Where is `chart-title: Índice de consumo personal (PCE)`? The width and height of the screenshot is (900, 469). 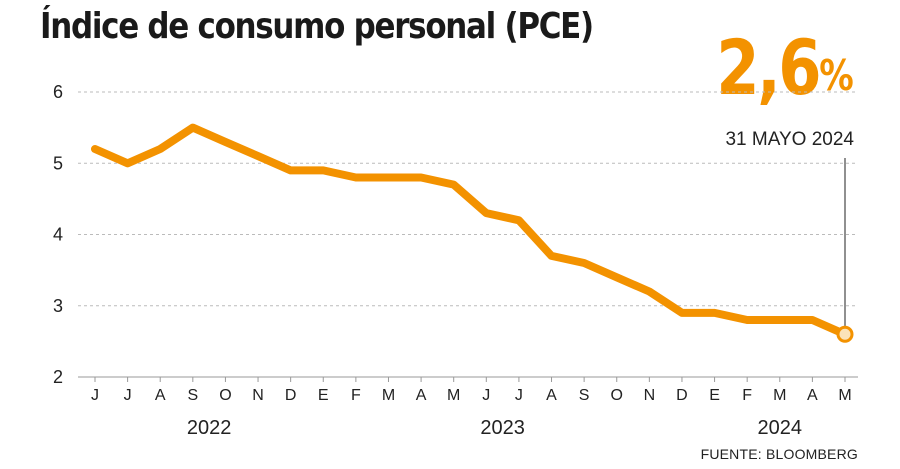 chart-title: Índice de consumo personal (PCE) is located at coordinates (317, 26).